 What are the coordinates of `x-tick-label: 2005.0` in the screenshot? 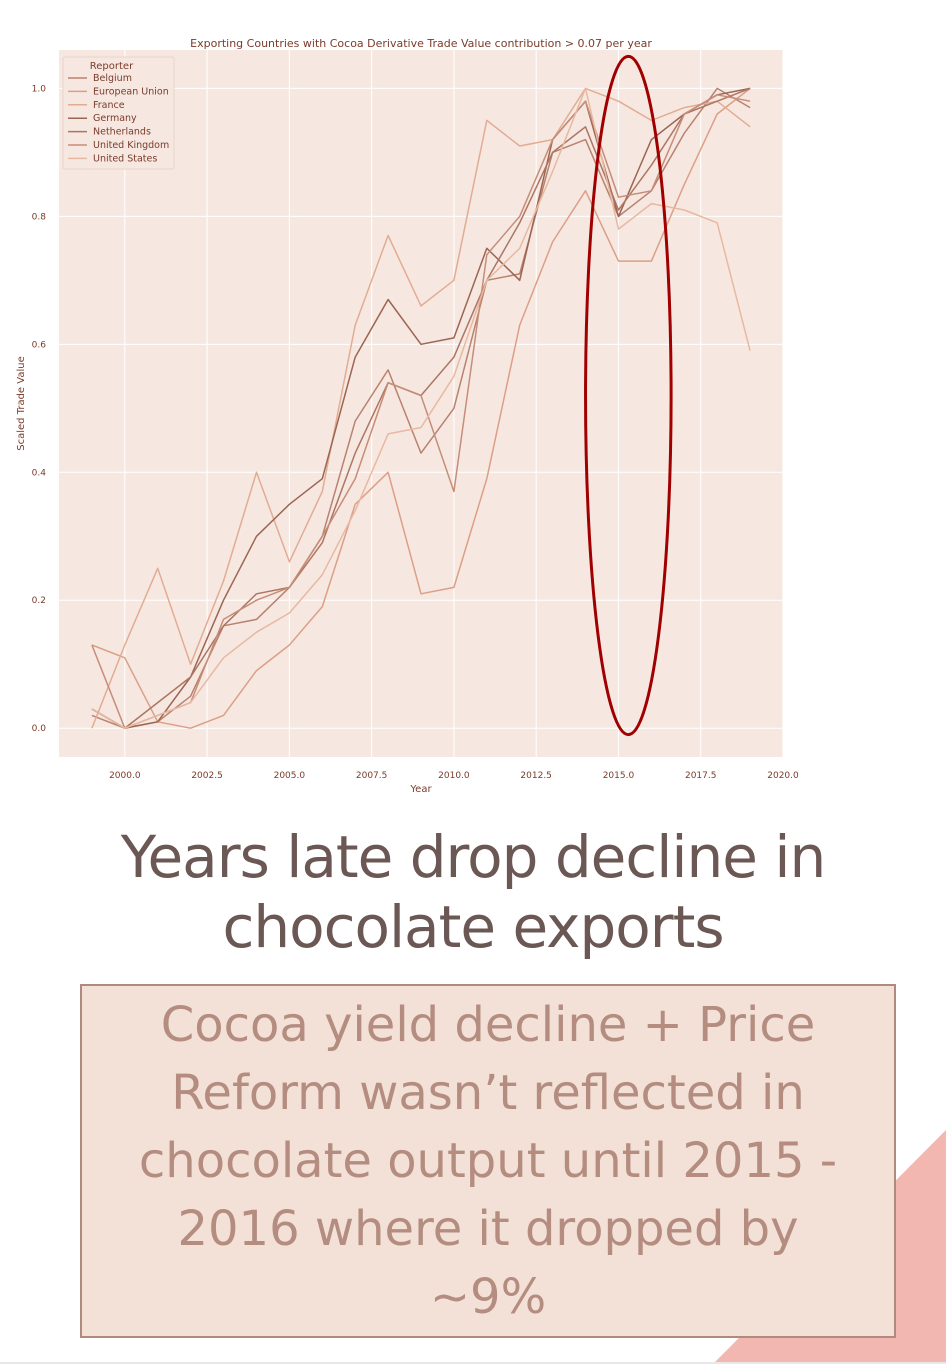 It's located at (290, 776).